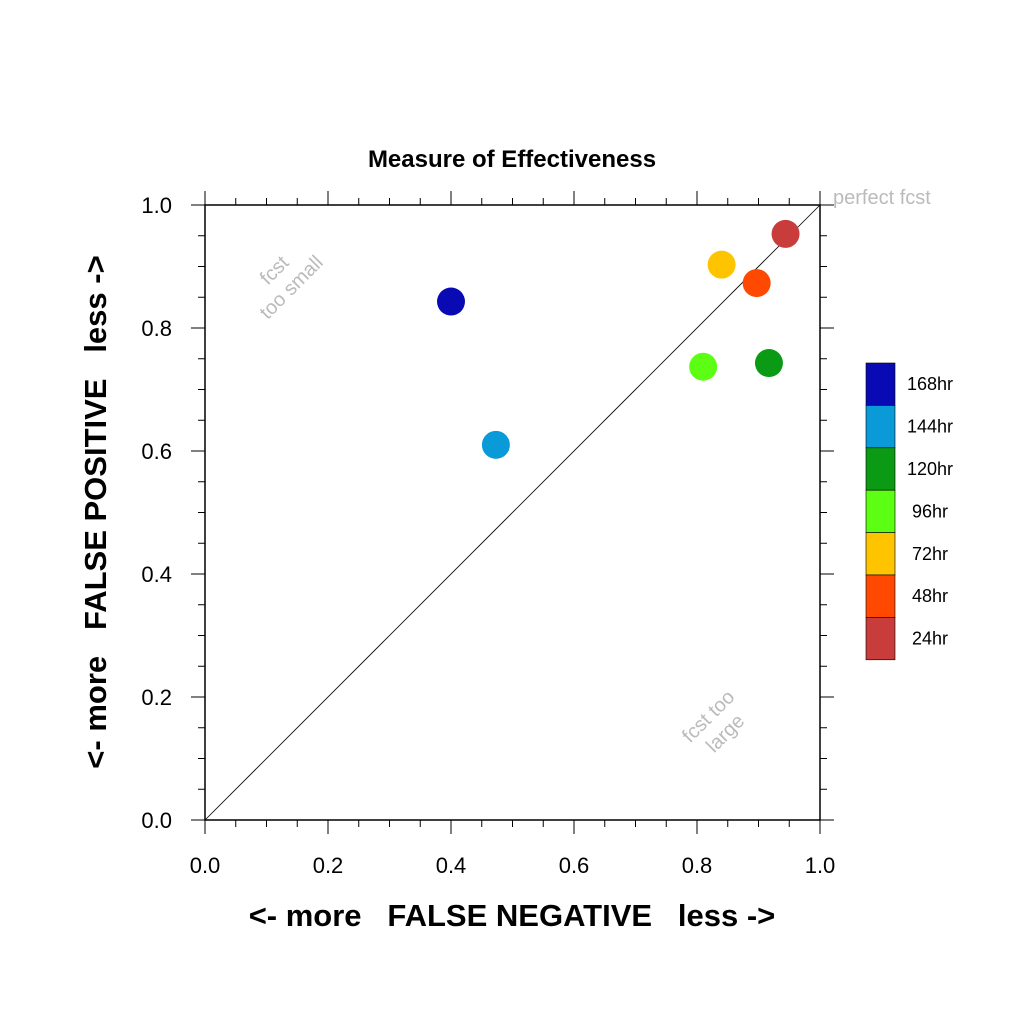 The height and width of the screenshot is (1024, 1024). Describe the element at coordinates (930, 511) in the screenshot. I see `legend-label-96hr: 96hr` at that location.